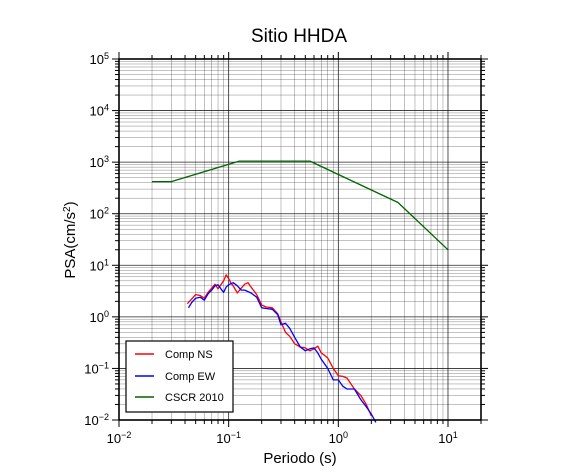  Describe the element at coordinates (106, 262) in the screenshot. I see `y-tick-label-exp: 1` at that location.